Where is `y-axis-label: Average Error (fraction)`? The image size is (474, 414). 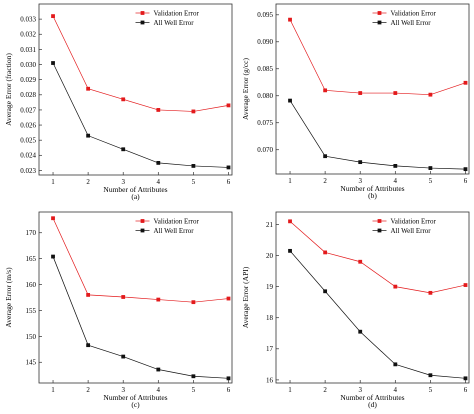
y-axis-label: Average Error (fraction) is located at coordinates (8, 89).